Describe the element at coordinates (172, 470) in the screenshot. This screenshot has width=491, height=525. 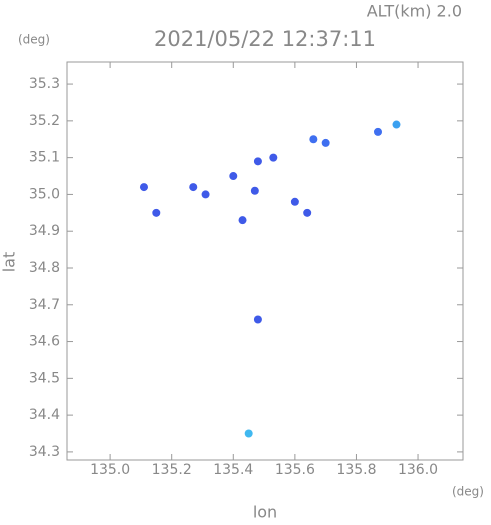
I see `x-tick-label: 135.2` at that location.